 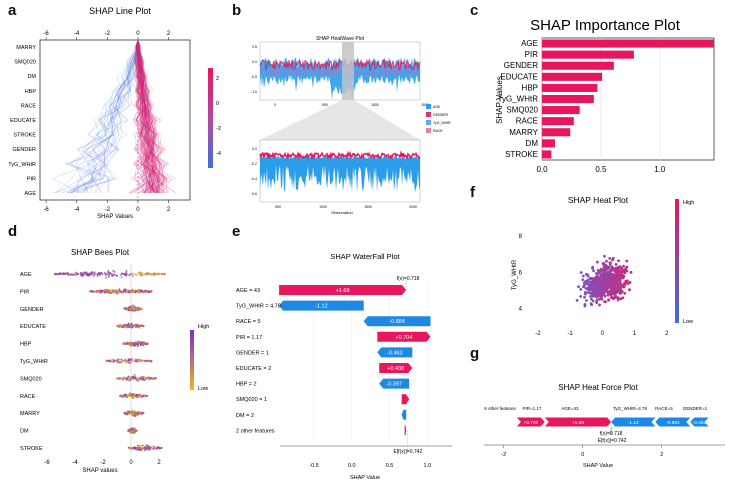 What do you see at coordinates (630, 408) in the screenshot?
I see `panel-g-top-label: TyG_WHtR=4.78` at bounding box center [630, 408].